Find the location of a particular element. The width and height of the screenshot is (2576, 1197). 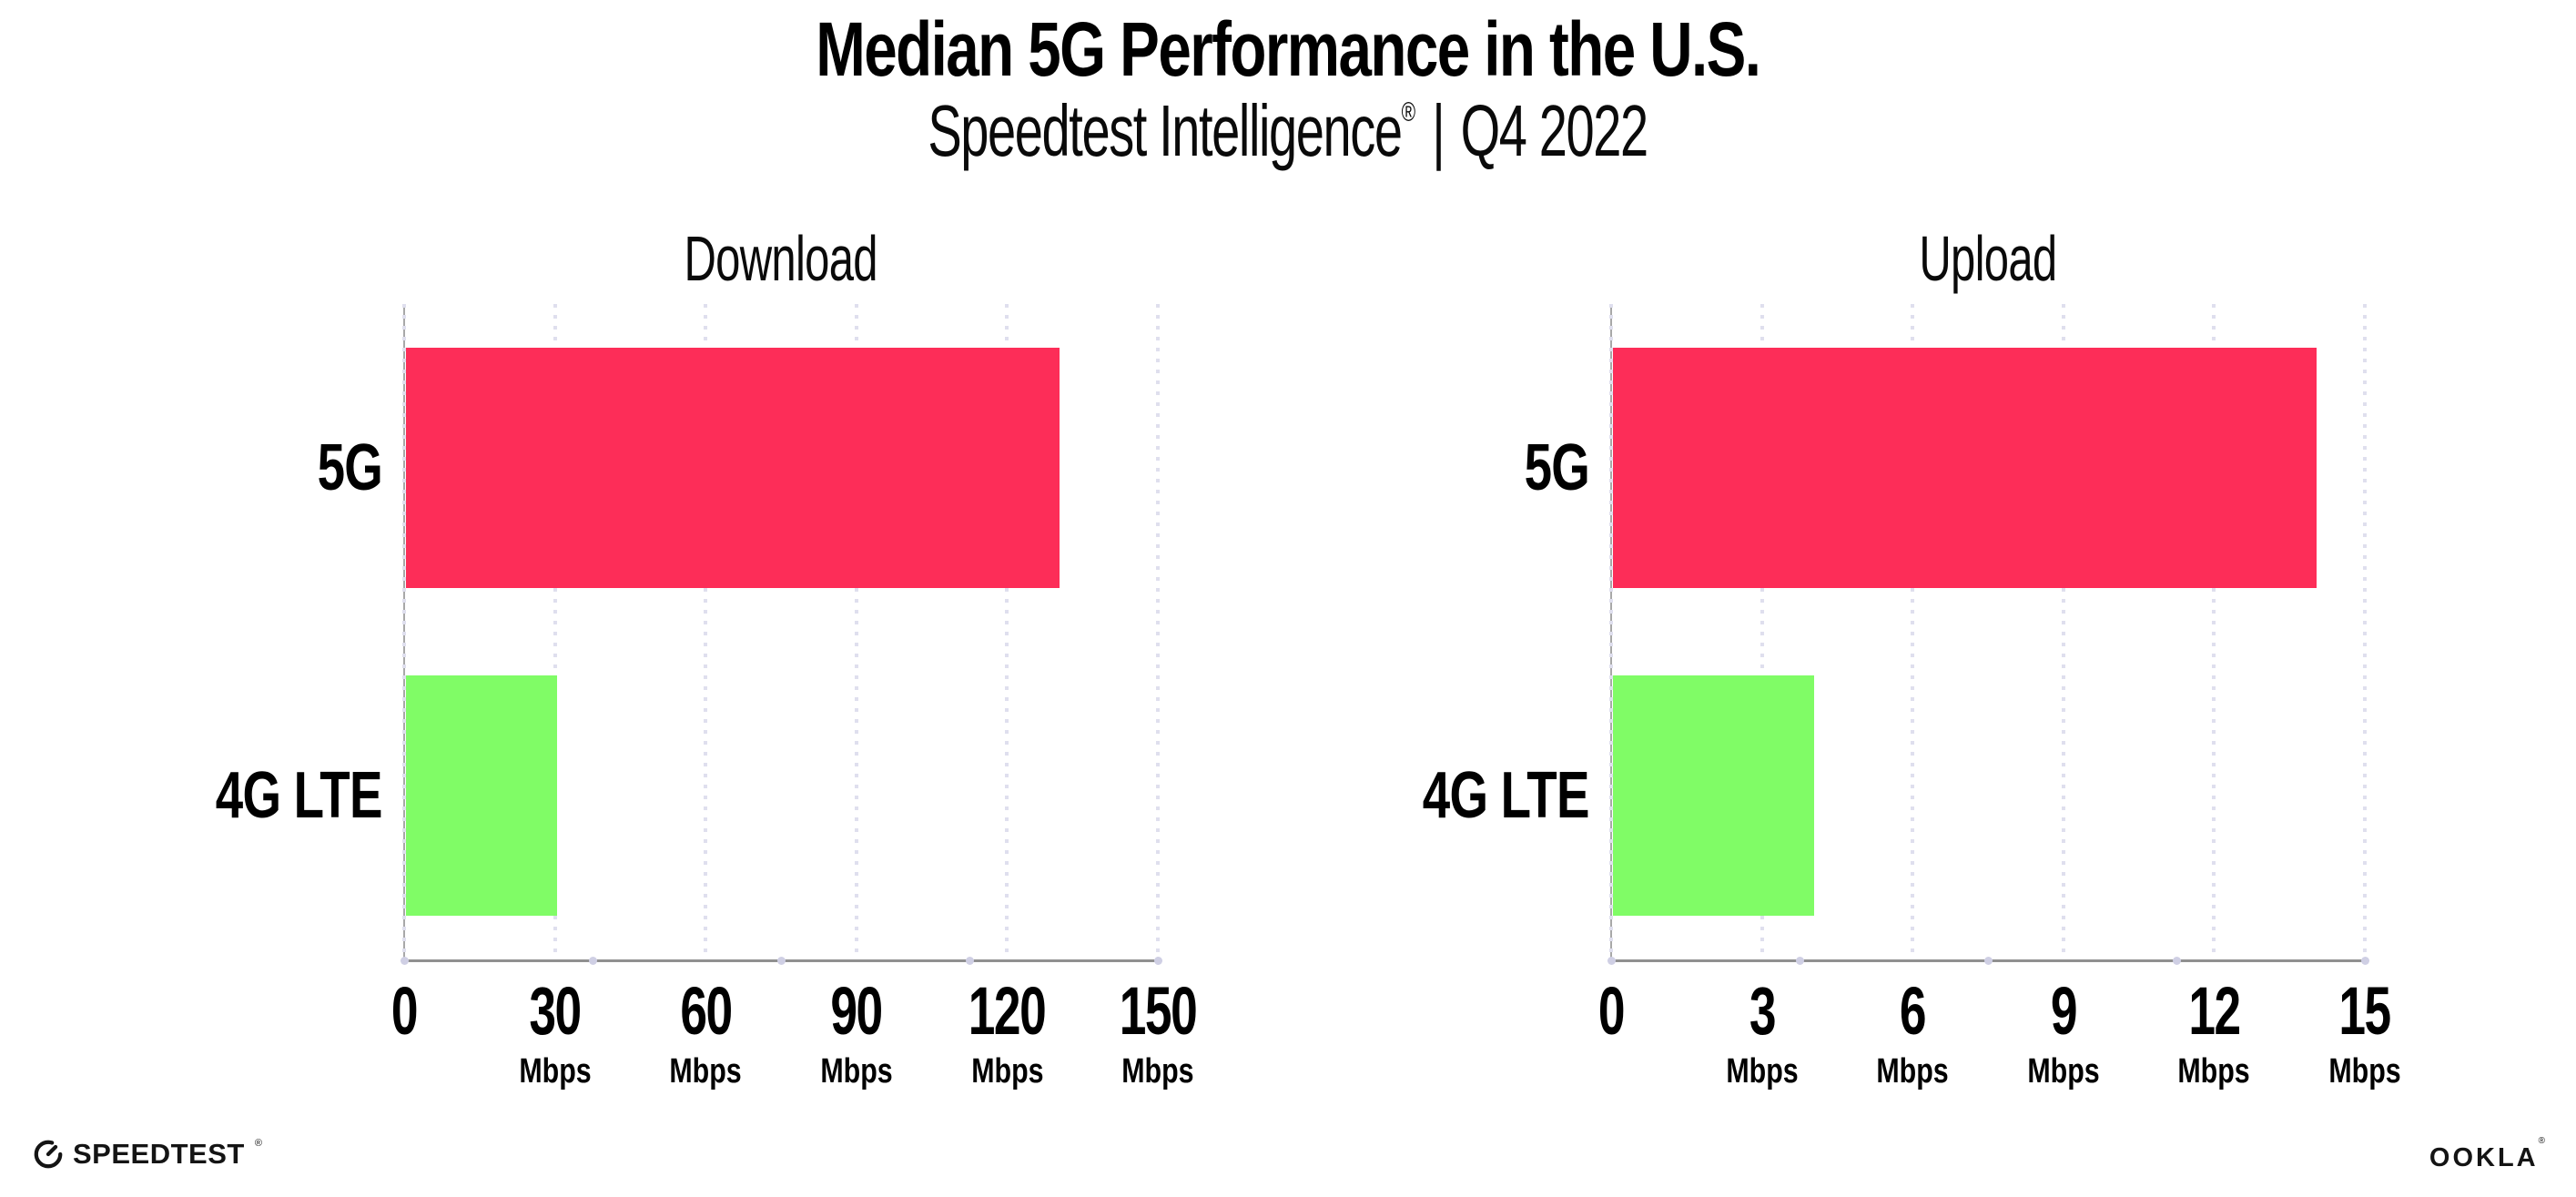

page-subtitle: Speedtest Intelligence® | Q4 2022 is located at coordinates (1288, 131).